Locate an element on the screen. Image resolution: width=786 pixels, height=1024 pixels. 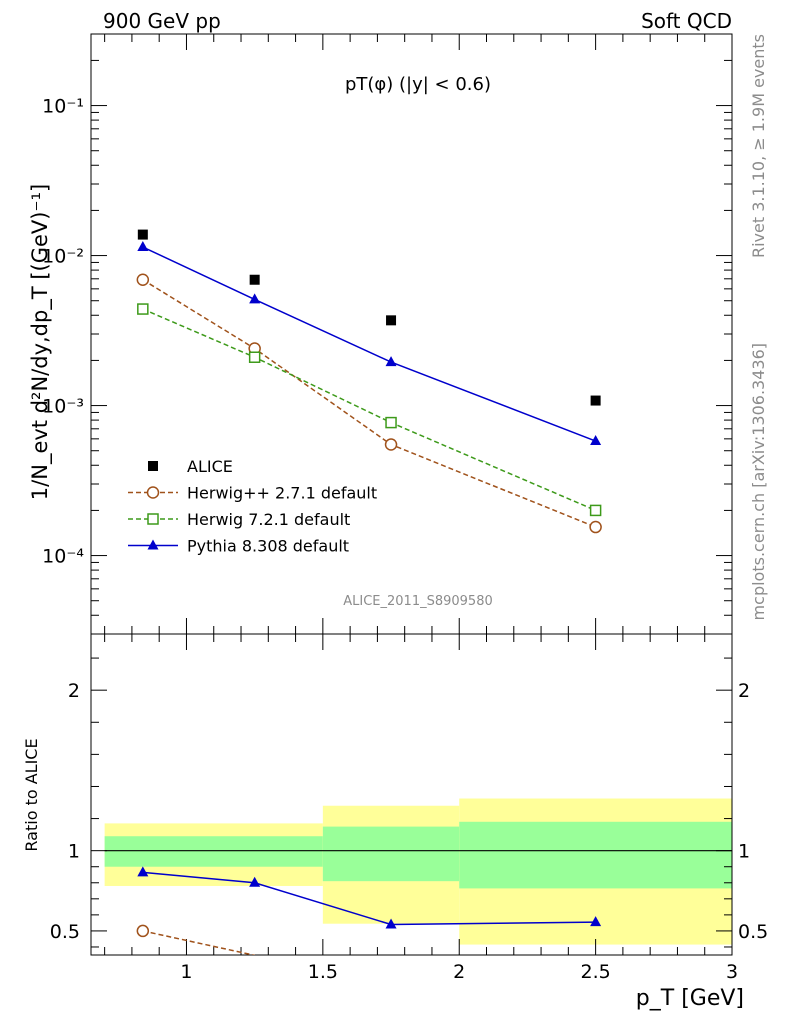
alice-legend-label: ALICE is located at coordinates (210, 466).